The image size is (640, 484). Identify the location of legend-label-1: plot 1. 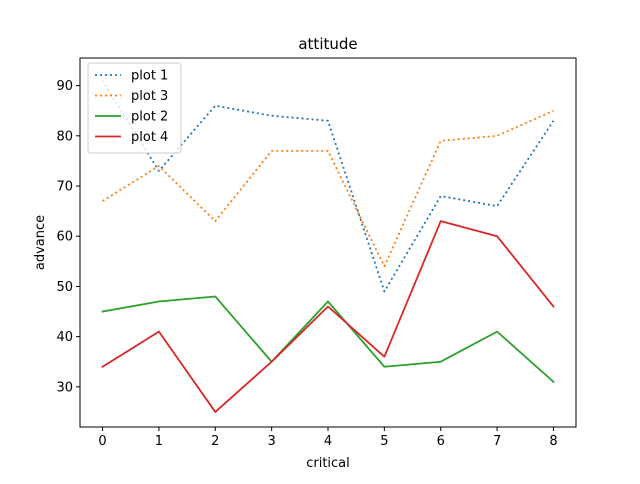
(149, 76).